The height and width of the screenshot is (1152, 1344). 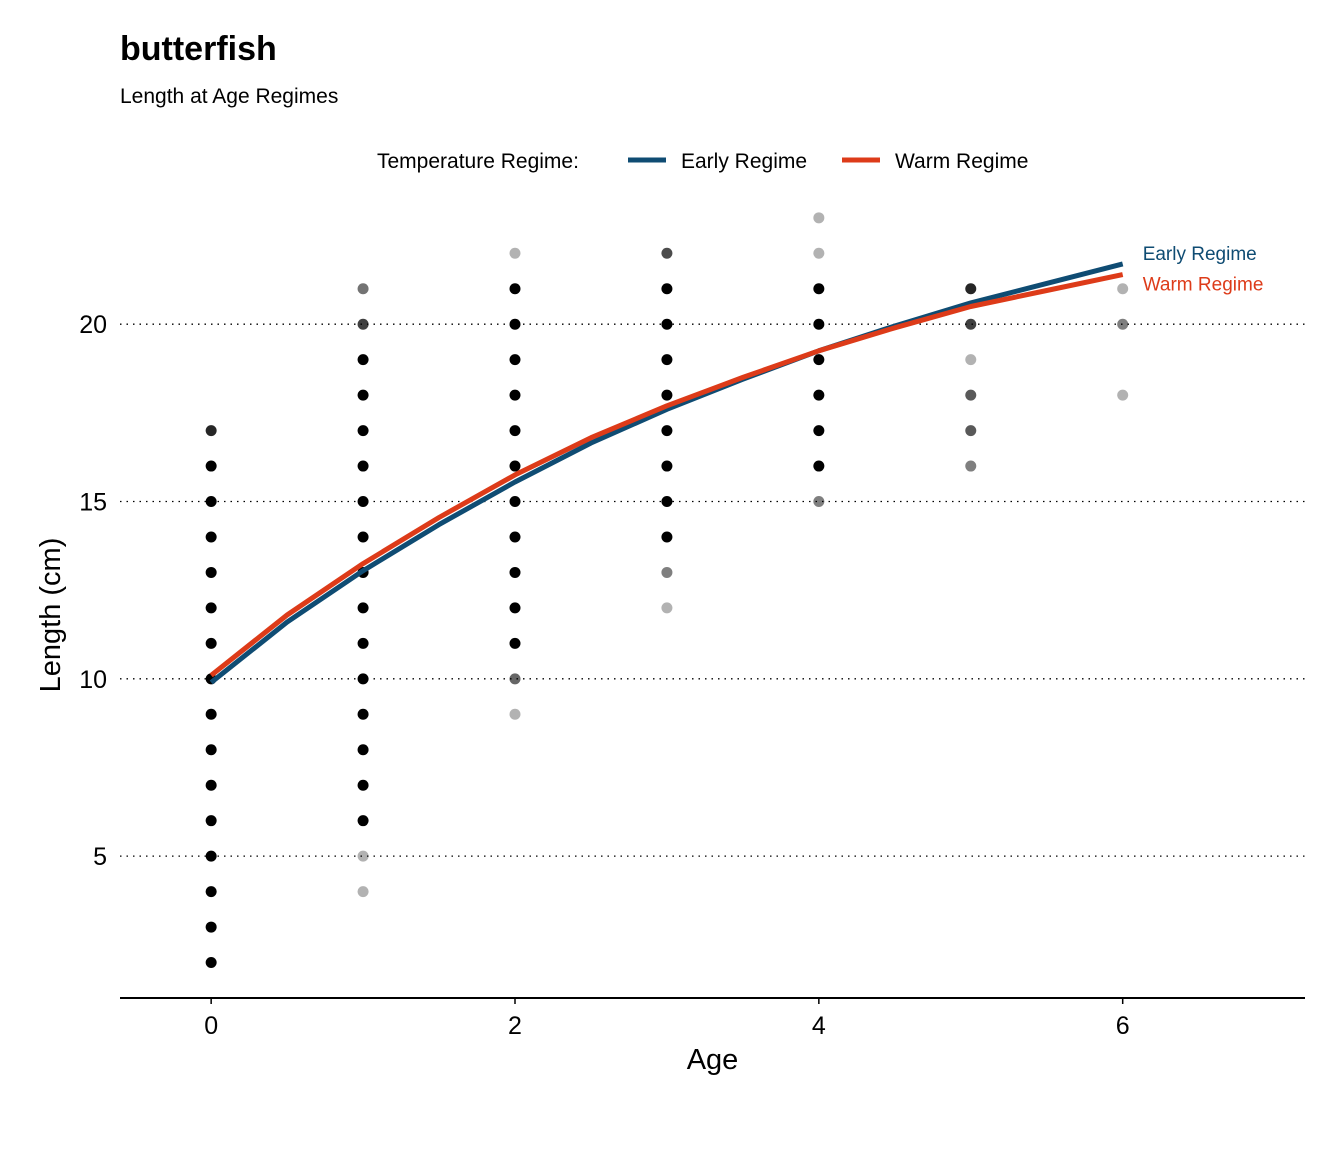 I want to click on y-tick-label: 10, so click(x=93, y=680).